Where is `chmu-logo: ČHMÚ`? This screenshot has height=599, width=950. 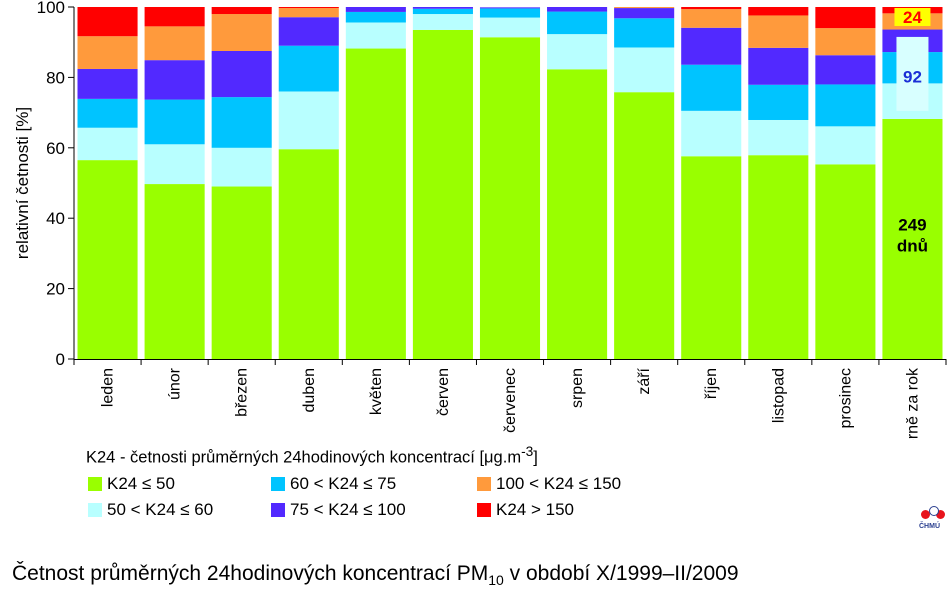
chmu-logo: ČHMÚ is located at coordinates (933, 521).